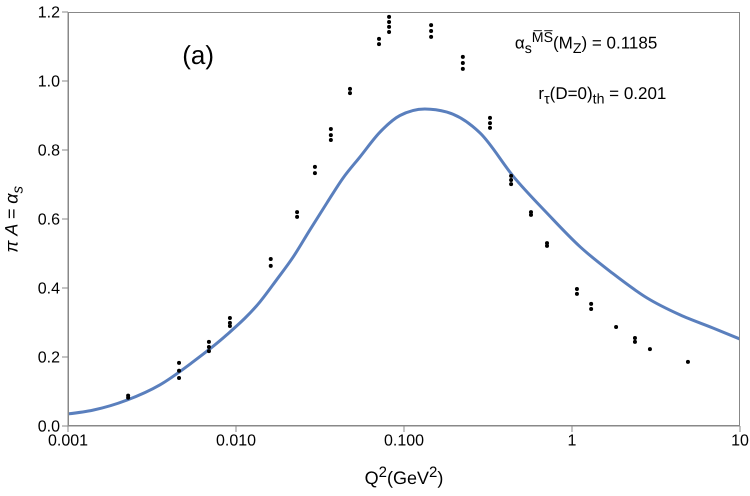 The height and width of the screenshot is (496, 750). I want to click on y-tick-label: 0.6, so click(49, 220).